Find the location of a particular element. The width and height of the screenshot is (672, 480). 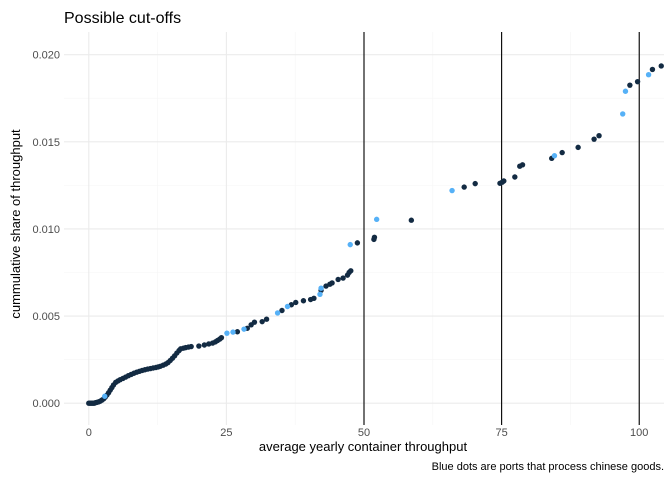

y-tick-label: 0.010 is located at coordinates (46, 230).